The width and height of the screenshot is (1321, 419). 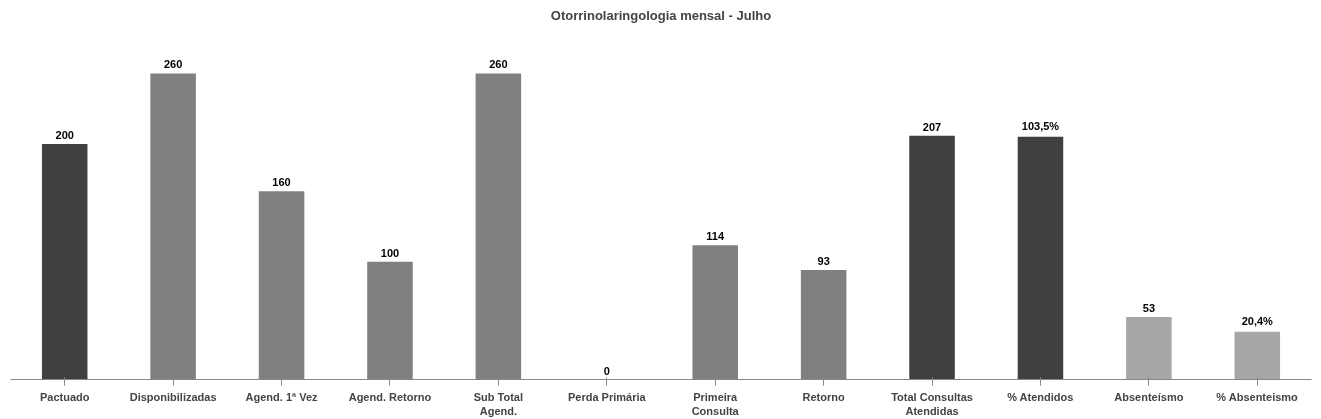 I want to click on data-label: 114, so click(x=715, y=236).